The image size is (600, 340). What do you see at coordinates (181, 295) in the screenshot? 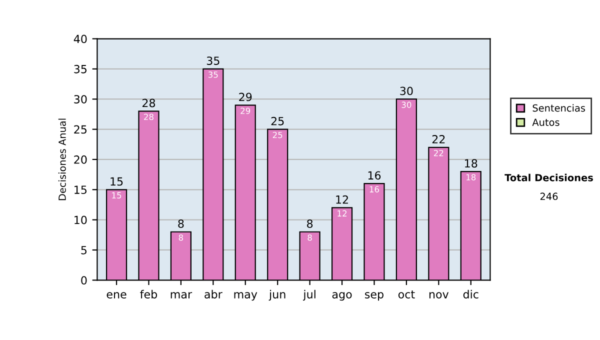
I see `x-tick-label: mar` at bounding box center [181, 295].